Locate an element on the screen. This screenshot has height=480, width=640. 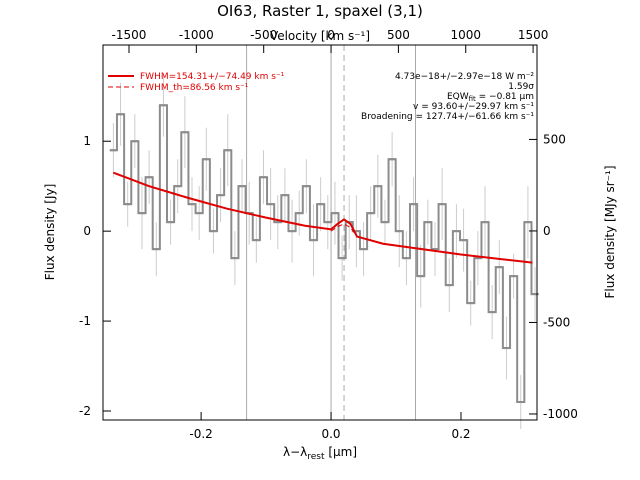
y2-axis-label: Flux density [MJy sr⁻¹] is located at coordinates (610, 231).